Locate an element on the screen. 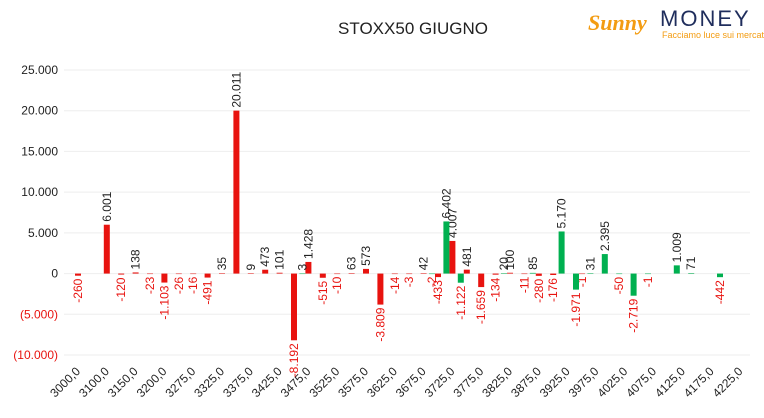  data-label: -491 is located at coordinates (208, 292).